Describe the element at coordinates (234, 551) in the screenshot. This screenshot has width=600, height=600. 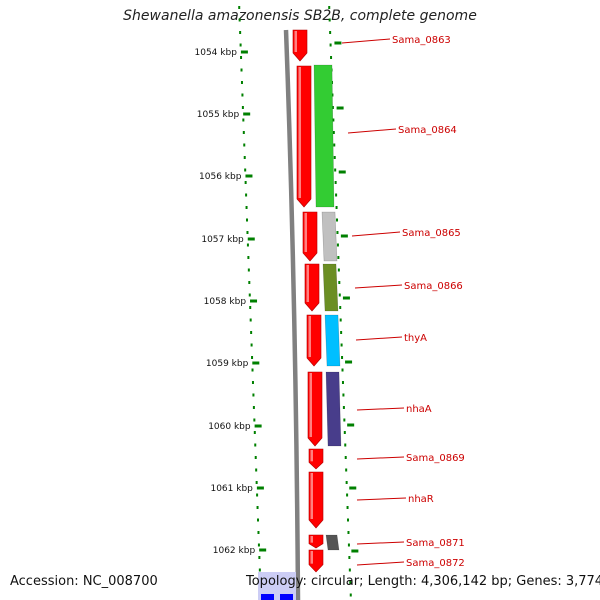
I see `kbp-tick-label: 1062 kbp` at that location.